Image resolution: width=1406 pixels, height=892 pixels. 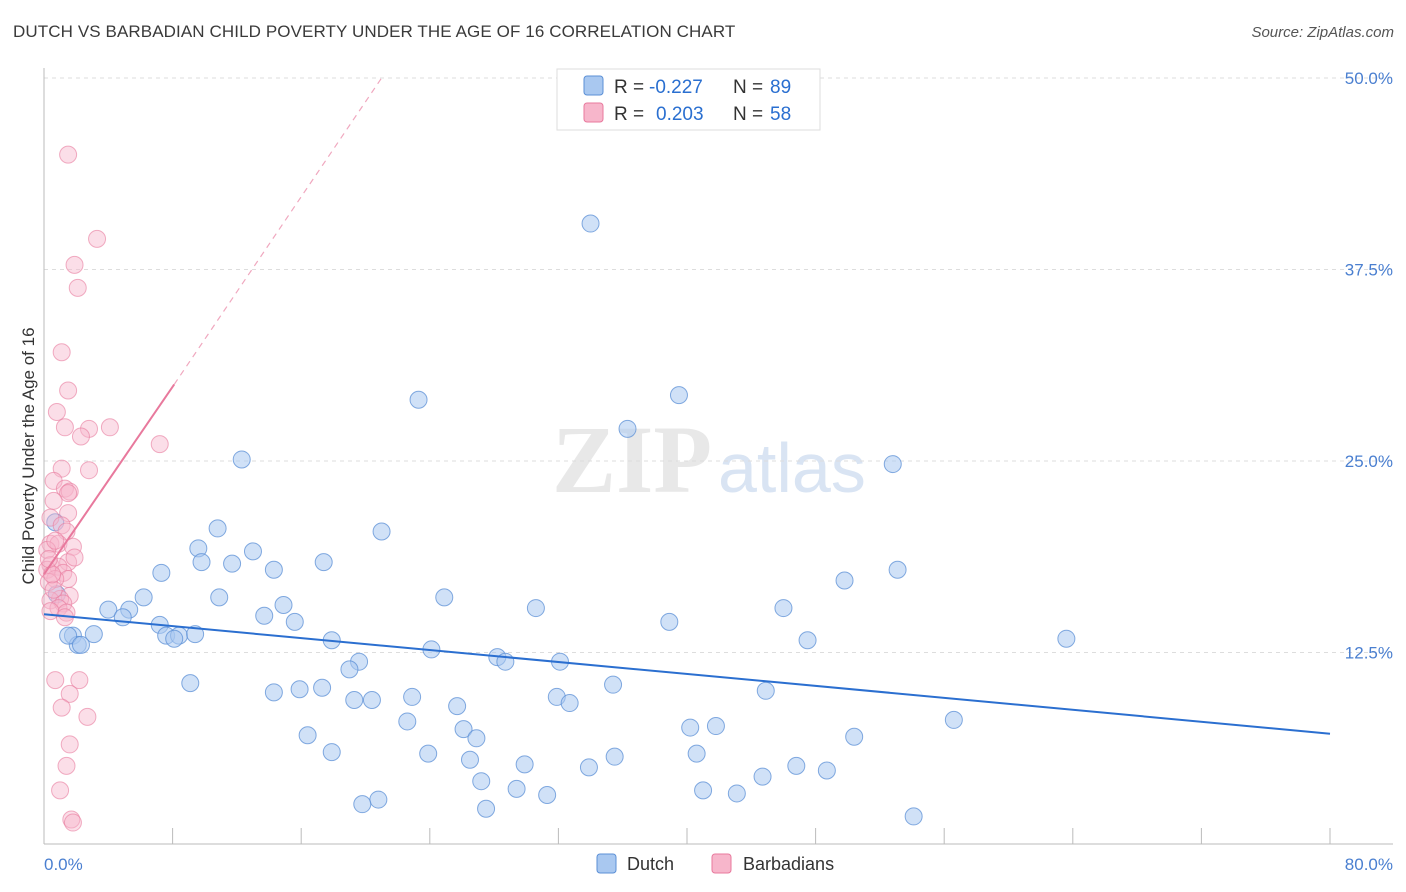 What do you see at coordinates (278, 231) in the screenshot?
I see `barbadians-trend-extension` at bounding box center [278, 231].